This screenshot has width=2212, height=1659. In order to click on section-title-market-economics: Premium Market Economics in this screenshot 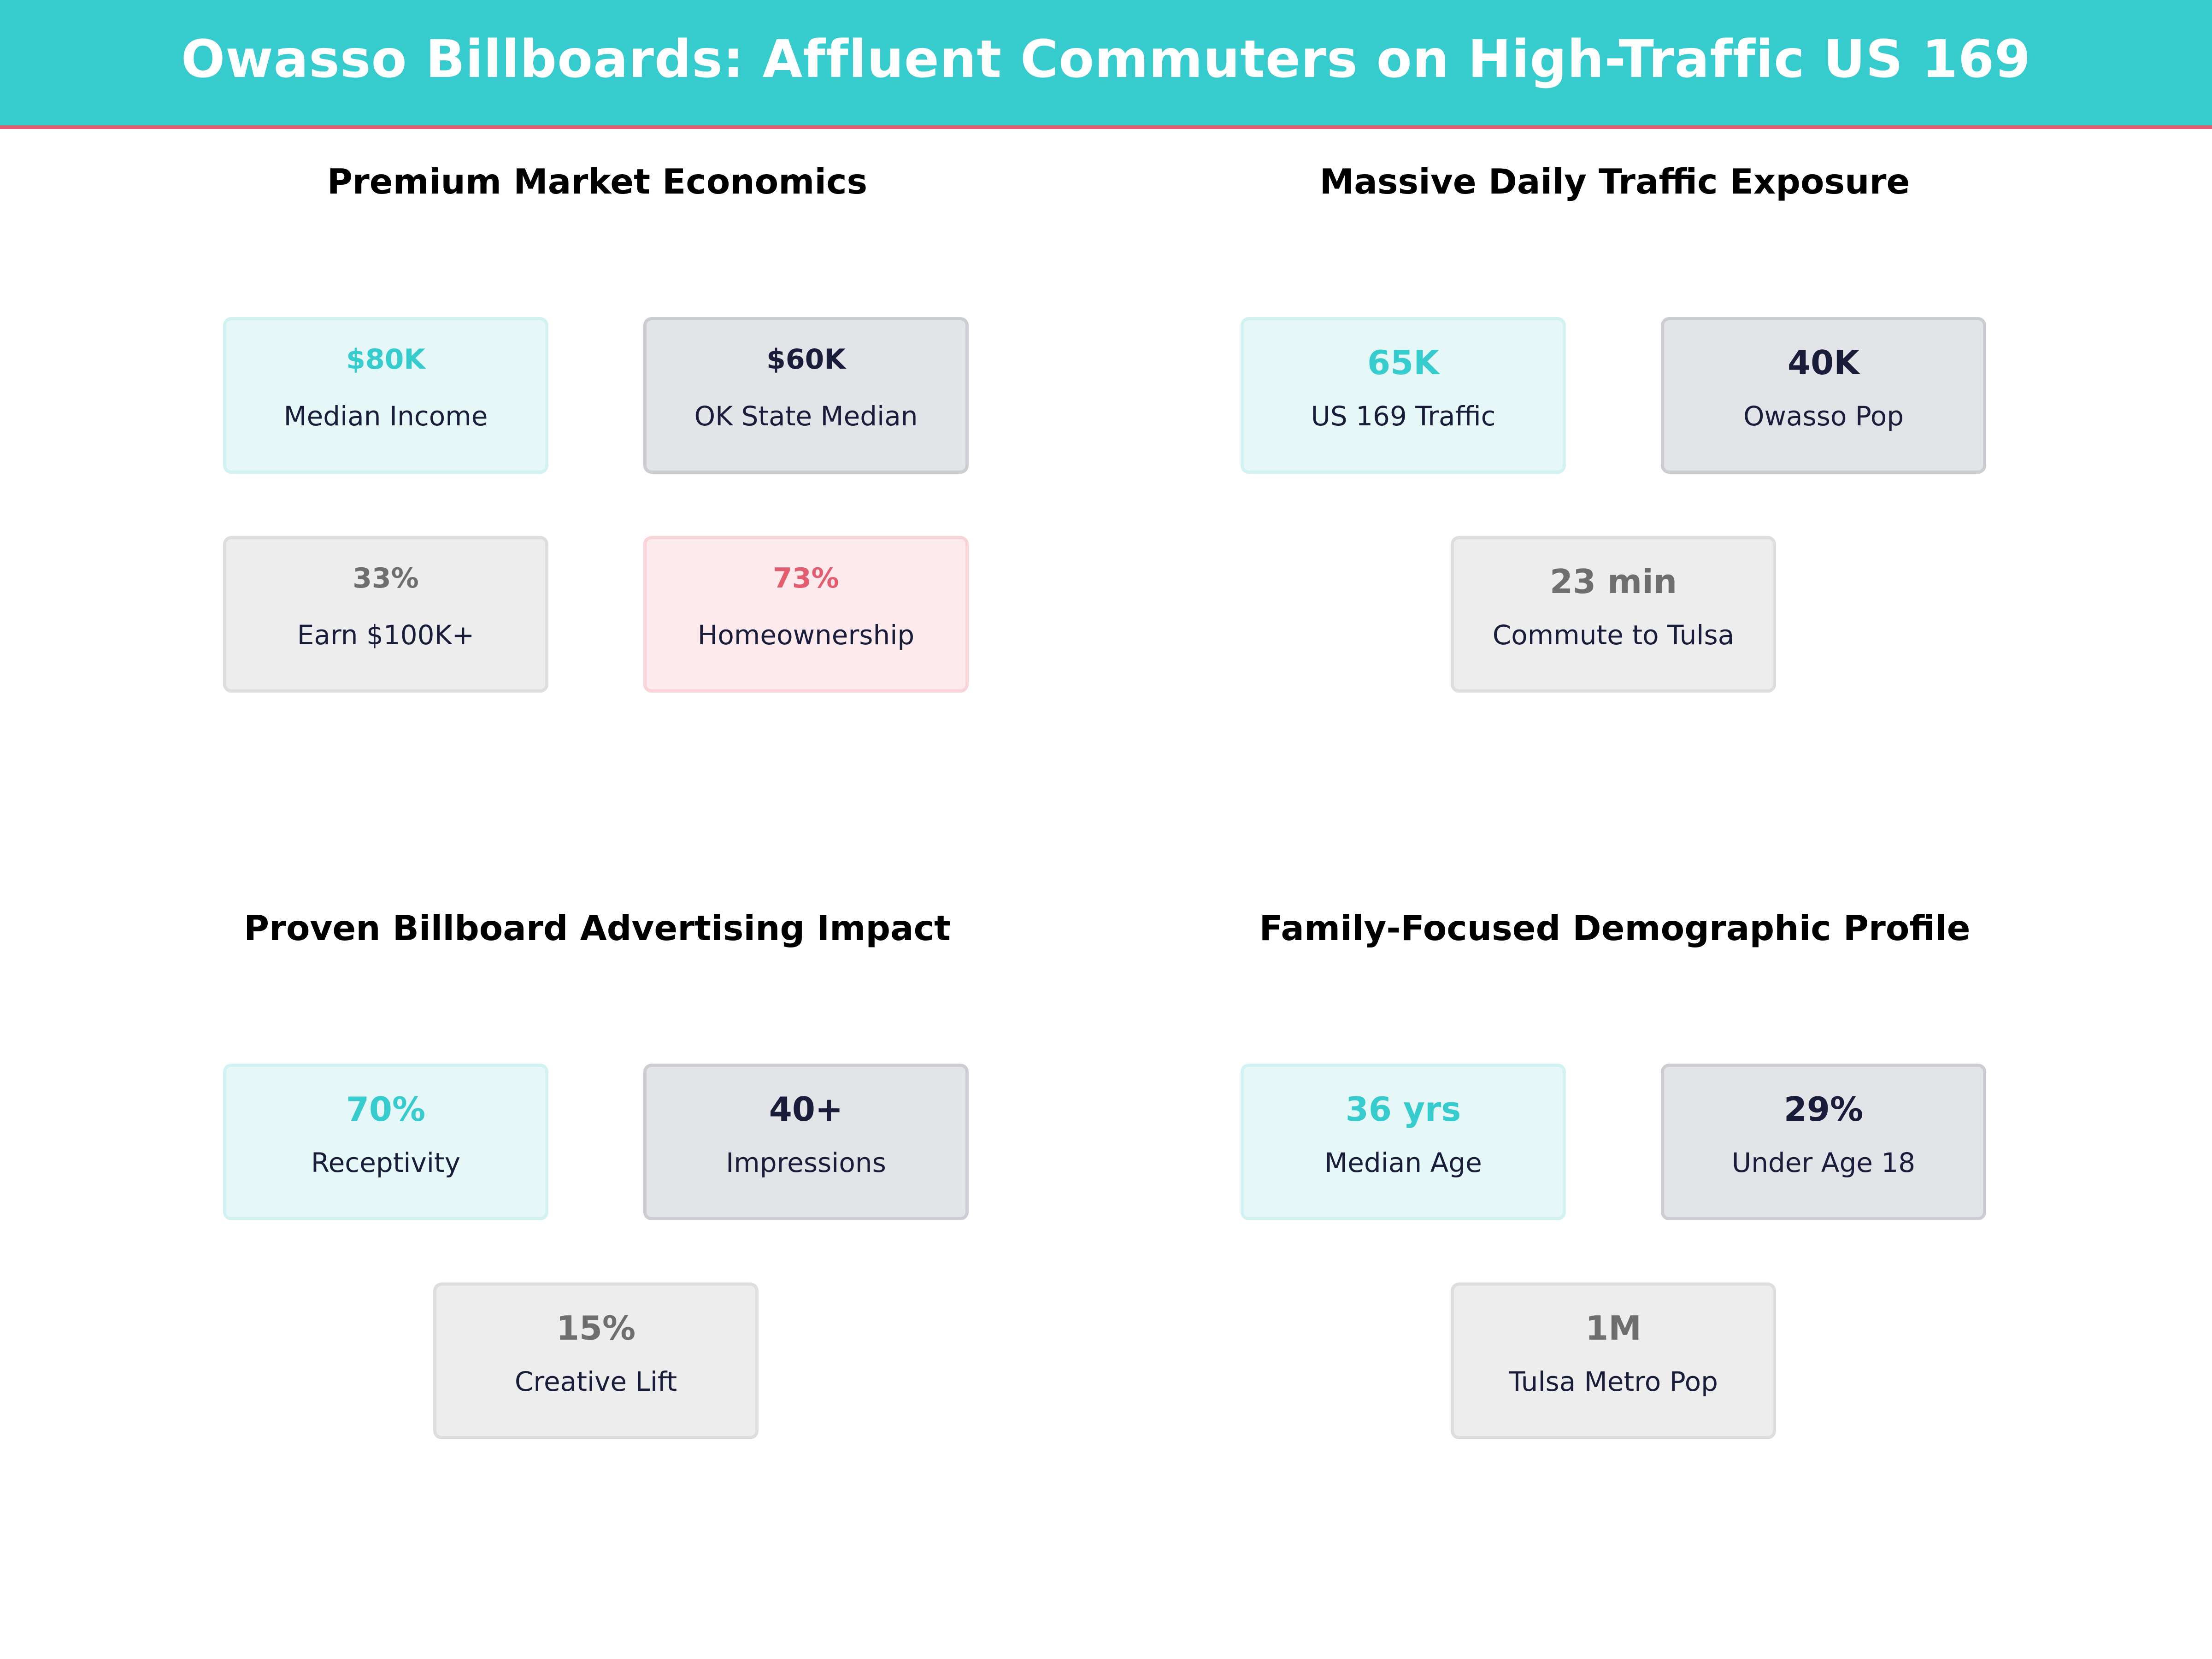, I will do `click(597, 181)`.